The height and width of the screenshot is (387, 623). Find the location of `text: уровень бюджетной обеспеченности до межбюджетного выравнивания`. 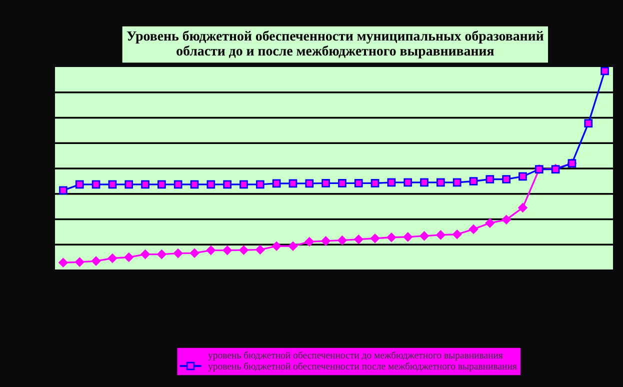

text: уровень бюджетной обеспеченности до межбюджетного выравнивания is located at coordinates (355, 355).